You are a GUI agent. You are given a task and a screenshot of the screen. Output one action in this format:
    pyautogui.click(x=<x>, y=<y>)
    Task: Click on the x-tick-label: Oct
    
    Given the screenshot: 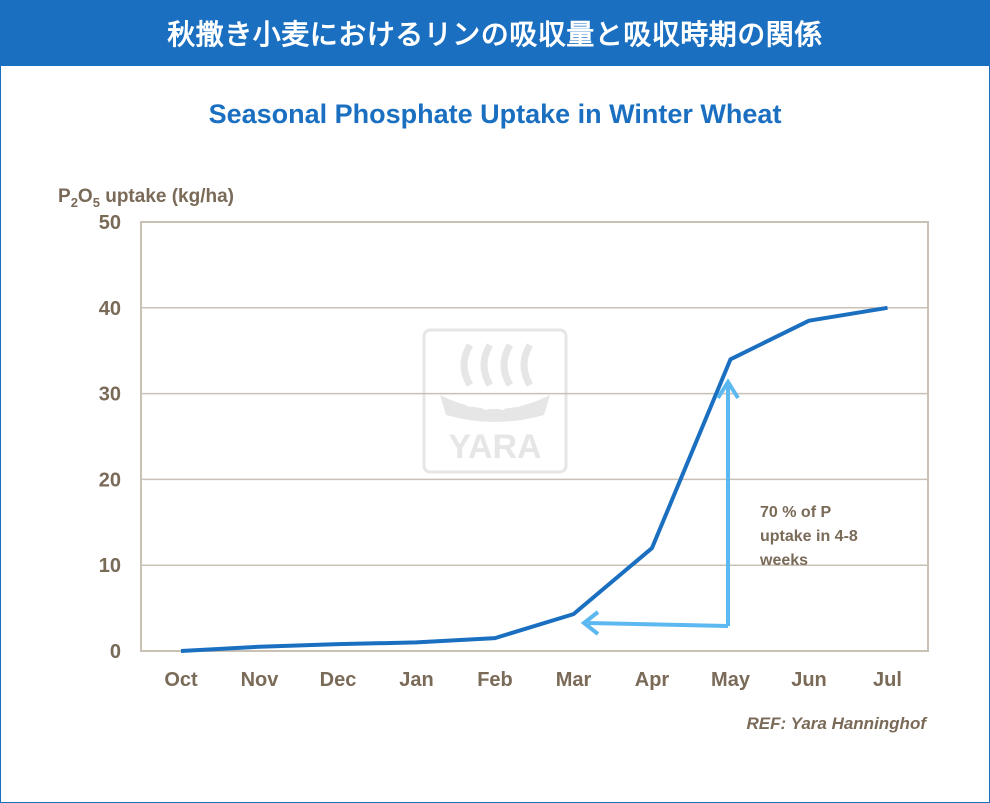 What is the action you would take?
    pyautogui.click(x=181, y=680)
    